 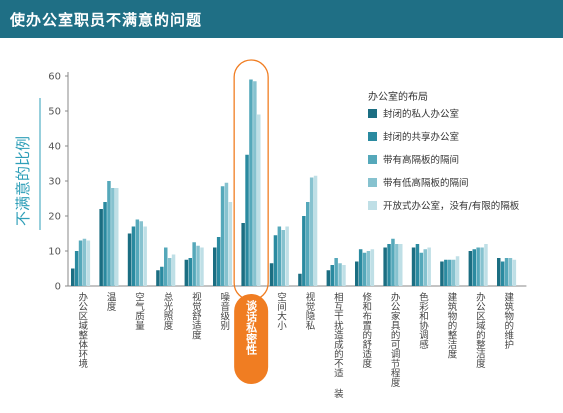 I want to click on category-label: 空气质量, so click(x=139, y=310).